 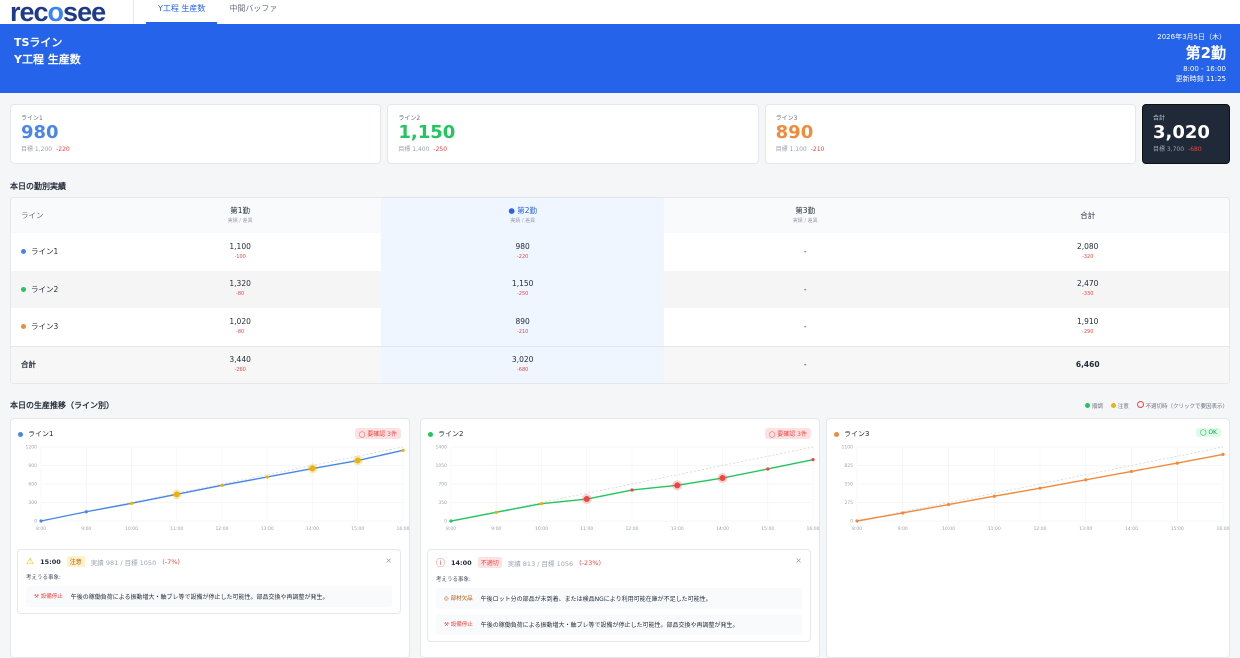 What do you see at coordinates (47, 59) in the screenshot?
I see `page-title: Y工程 生産数` at bounding box center [47, 59].